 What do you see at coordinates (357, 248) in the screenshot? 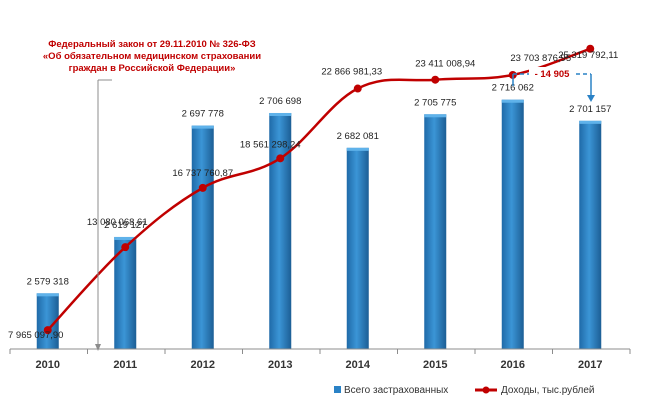
I see `bar-2014` at bounding box center [357, 248].